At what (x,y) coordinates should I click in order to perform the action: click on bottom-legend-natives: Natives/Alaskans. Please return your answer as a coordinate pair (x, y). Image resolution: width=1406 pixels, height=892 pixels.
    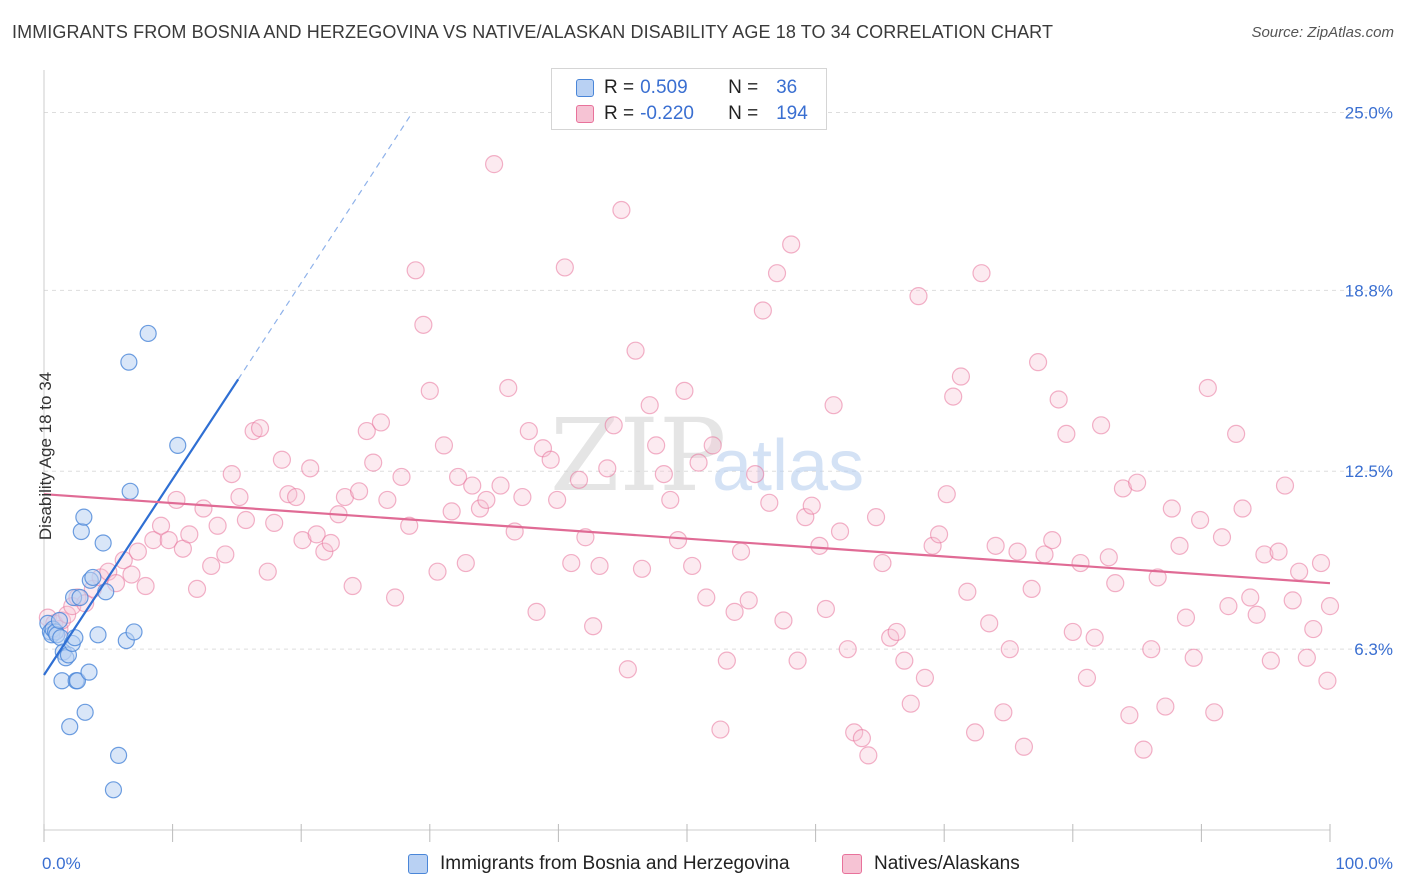
    Looking at the image, I should click on (931, 864).